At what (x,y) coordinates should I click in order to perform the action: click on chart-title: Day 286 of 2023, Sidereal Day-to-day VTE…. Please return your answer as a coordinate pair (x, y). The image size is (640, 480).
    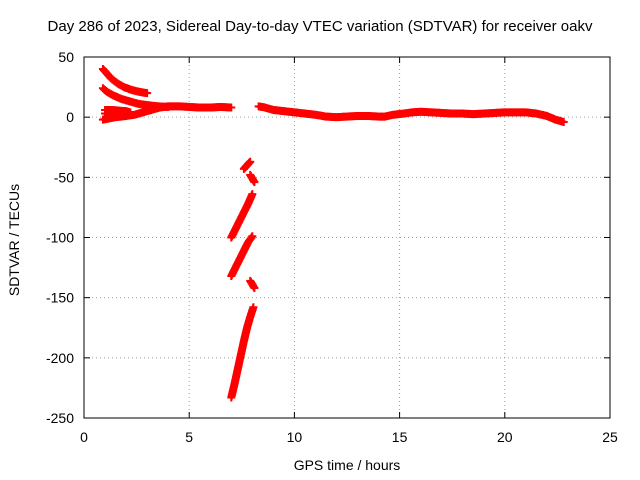
    Looking at the image, I should click on (320, 26).